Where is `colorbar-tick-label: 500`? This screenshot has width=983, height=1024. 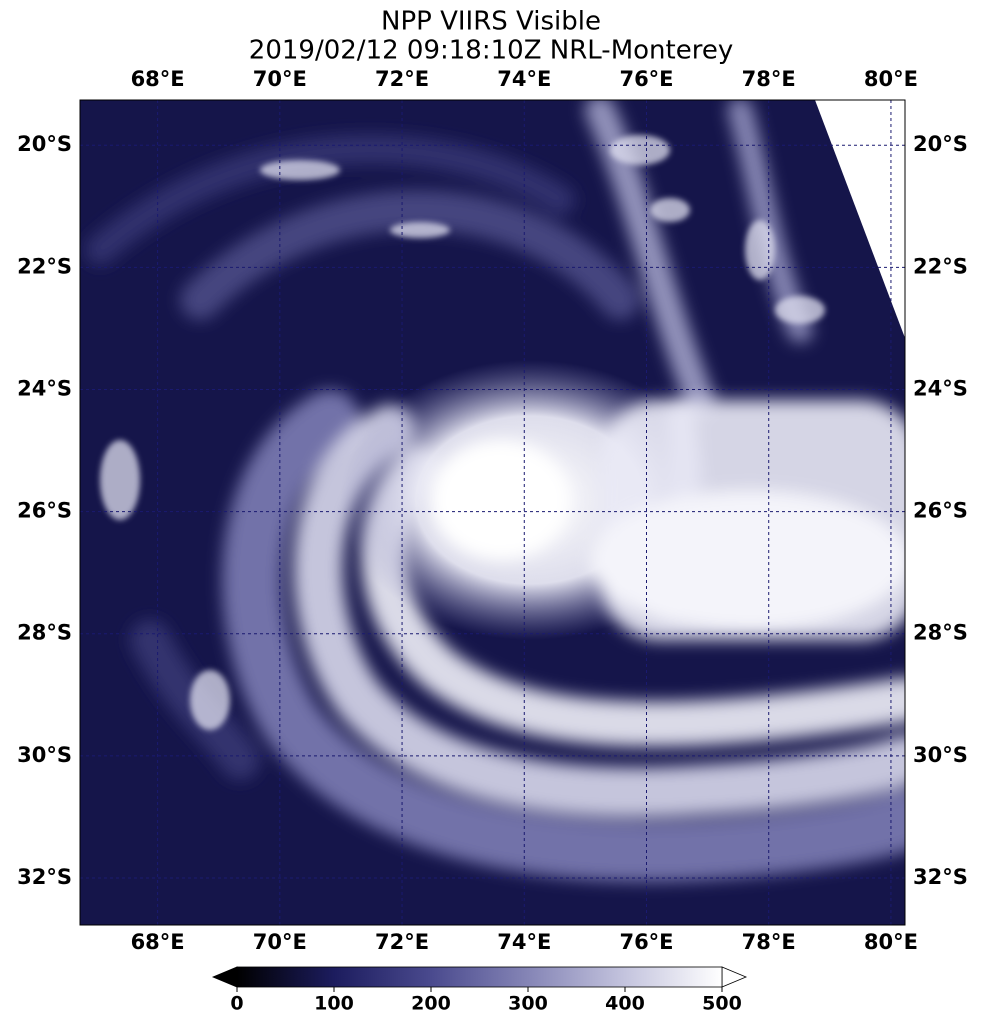
colorbar-tick-label: 500 is located at coordinates (722, 1004).